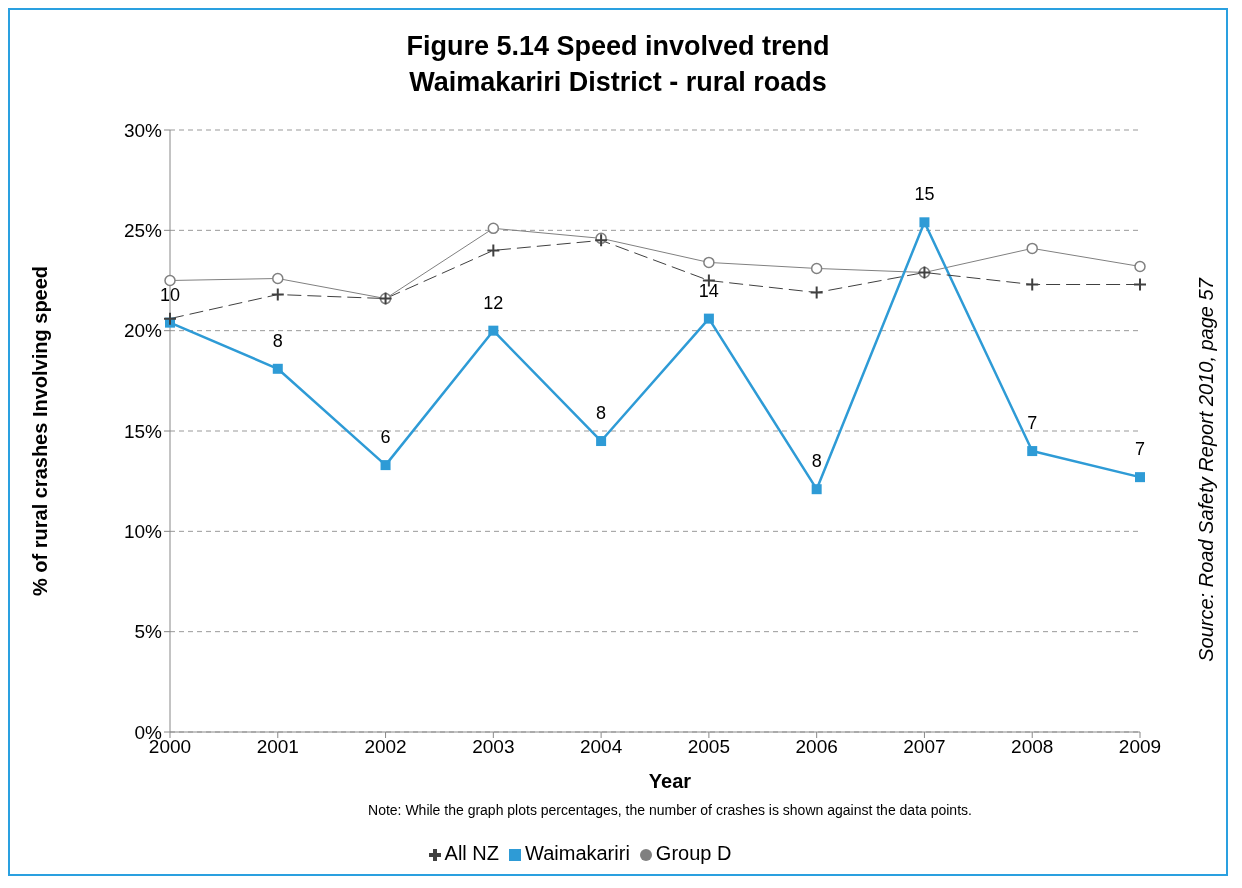  What do you see at coordinates (670, 810) in the screenshot?
I see `text: Note: While the graph plots percentages, the number of crashes is shown against the data points.` at bounding box center [670, 810].